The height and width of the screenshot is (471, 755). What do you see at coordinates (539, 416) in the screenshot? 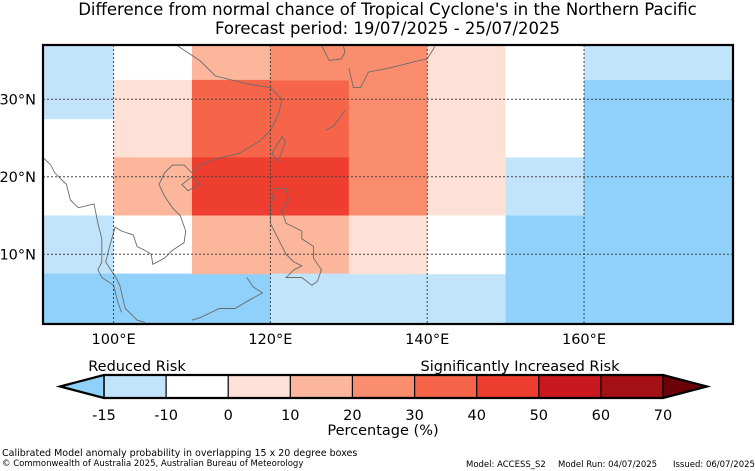
I see `colorbar-tick-label: 50` at bounding box center [539, 416].